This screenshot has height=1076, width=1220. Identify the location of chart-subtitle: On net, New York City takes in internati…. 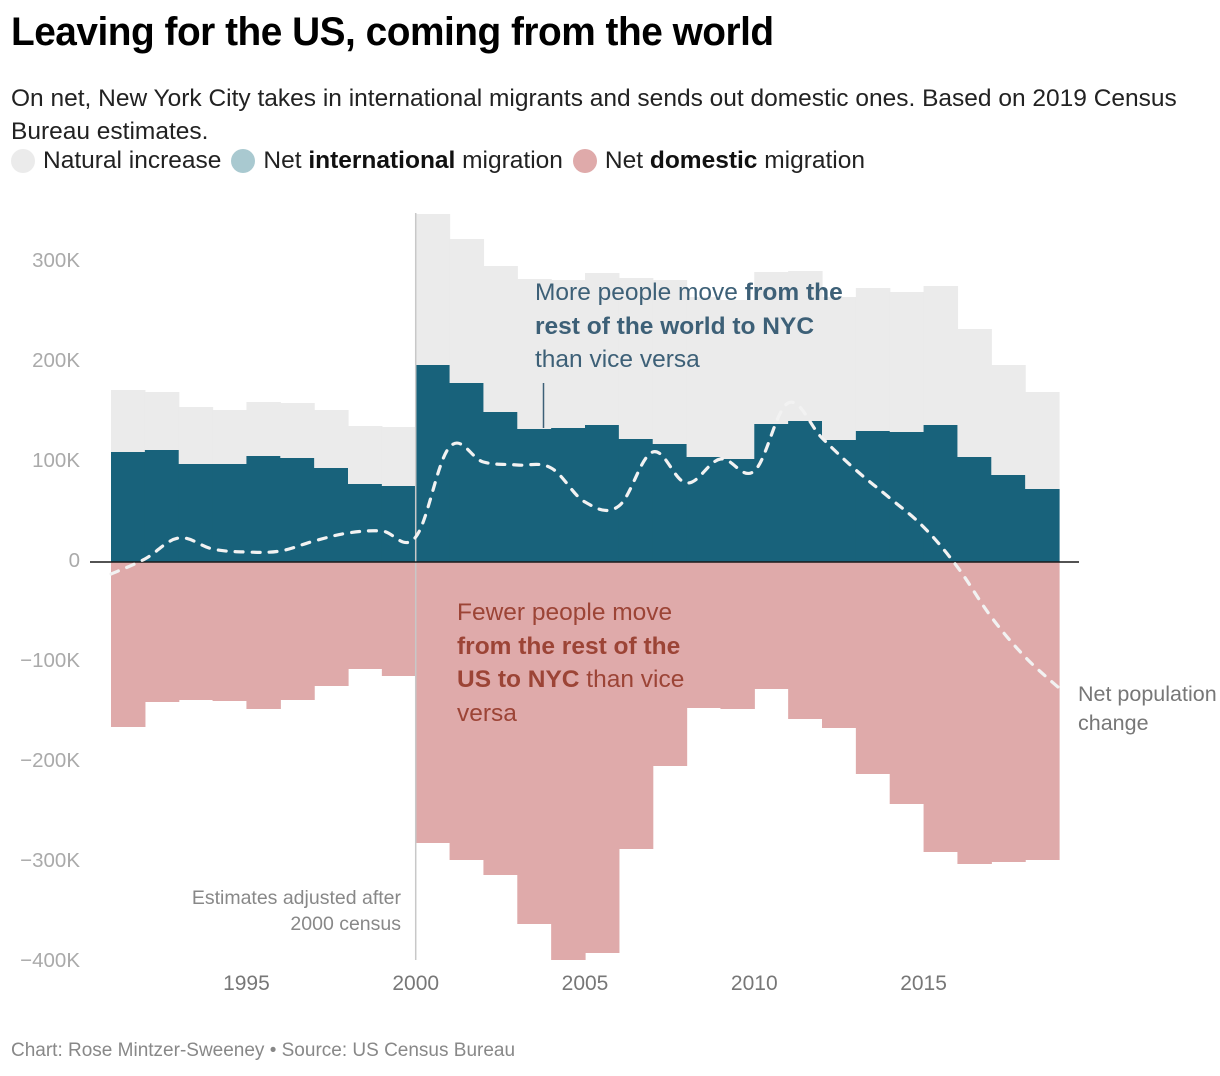
(594, 115).